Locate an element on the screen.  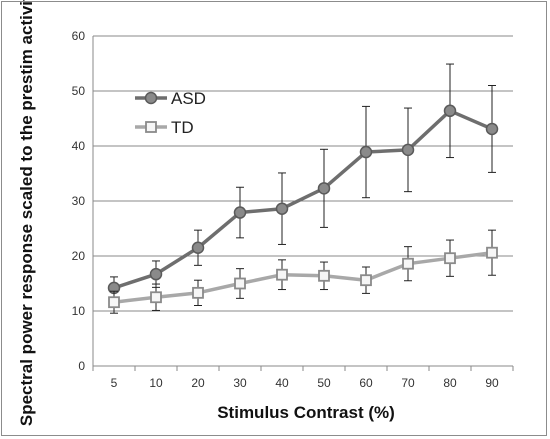
x-tick-label: 80 is located at coordinates (450, 383).